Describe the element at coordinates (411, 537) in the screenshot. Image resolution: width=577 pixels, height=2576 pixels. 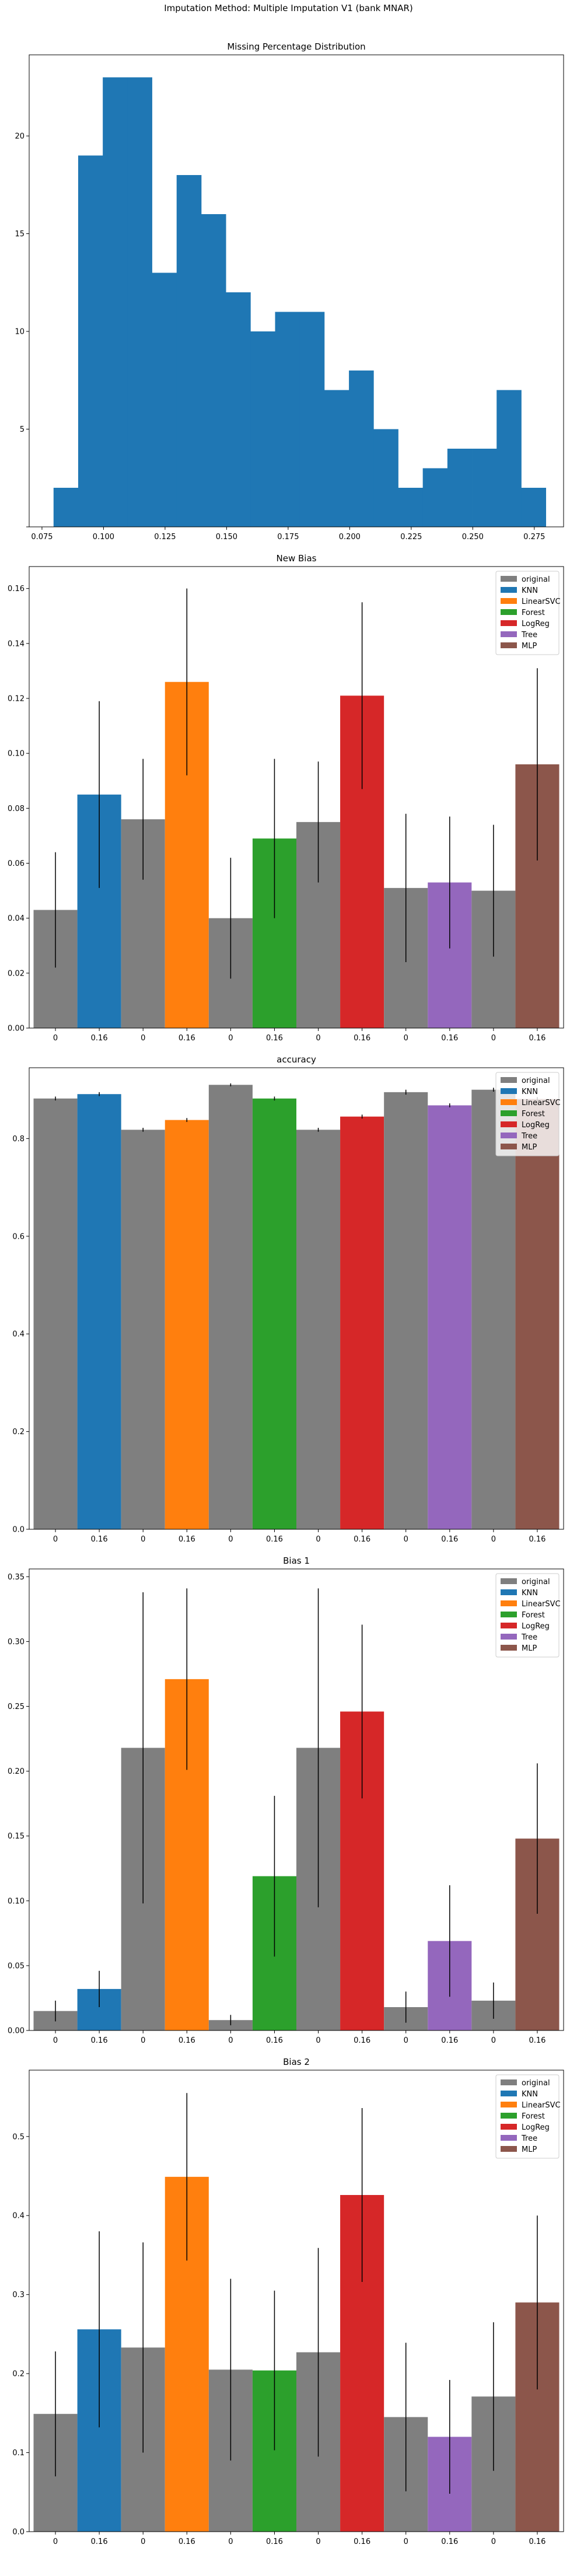
I see `x-tick-label: 0.225` at that location.